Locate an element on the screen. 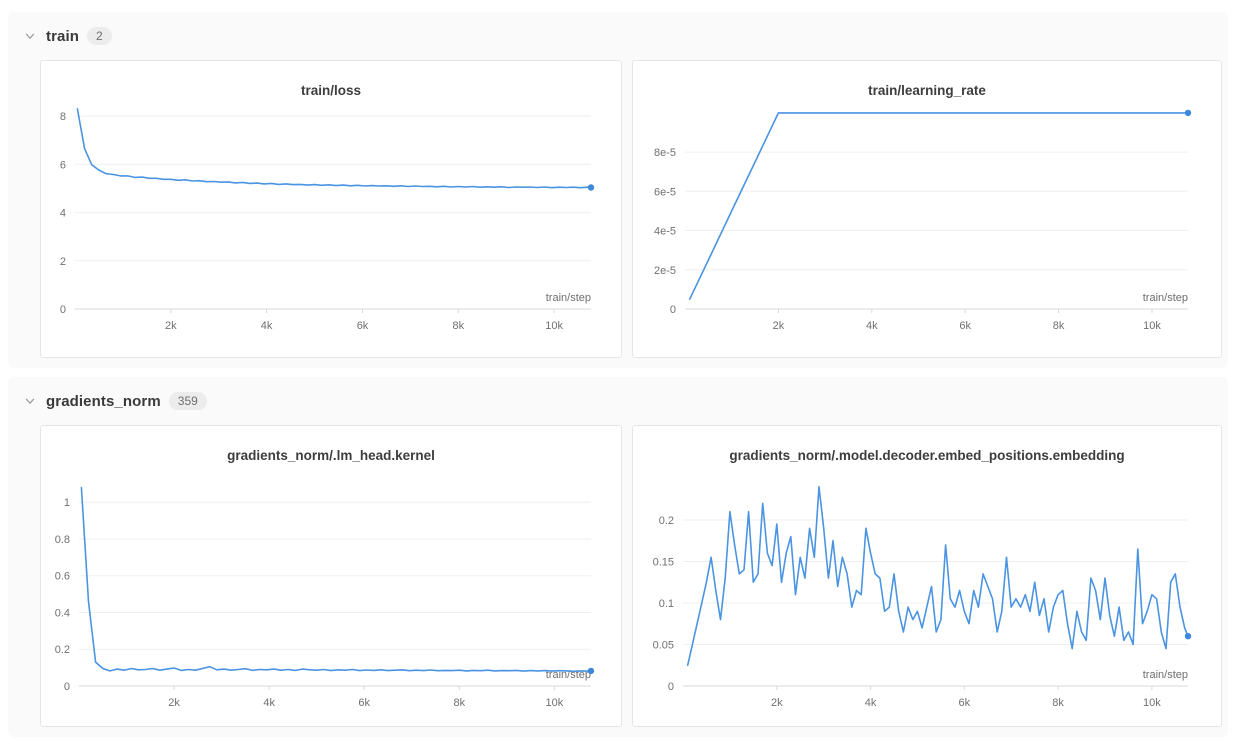  section-gradients-norm-label: gradients_norm is located at coordinates (103, 401).